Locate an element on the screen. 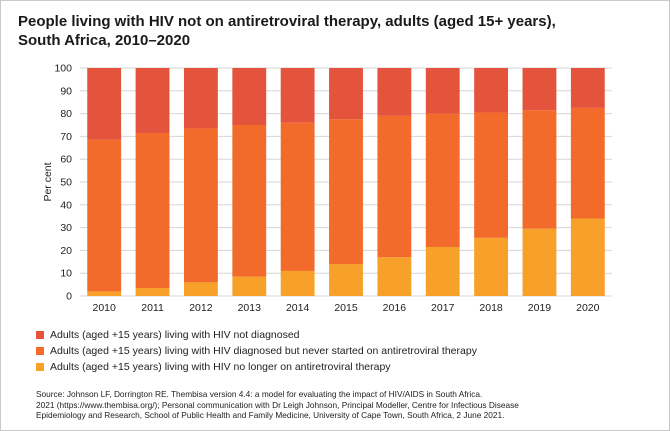  legend-swatch-never-started is located at coordinates (40, 351).